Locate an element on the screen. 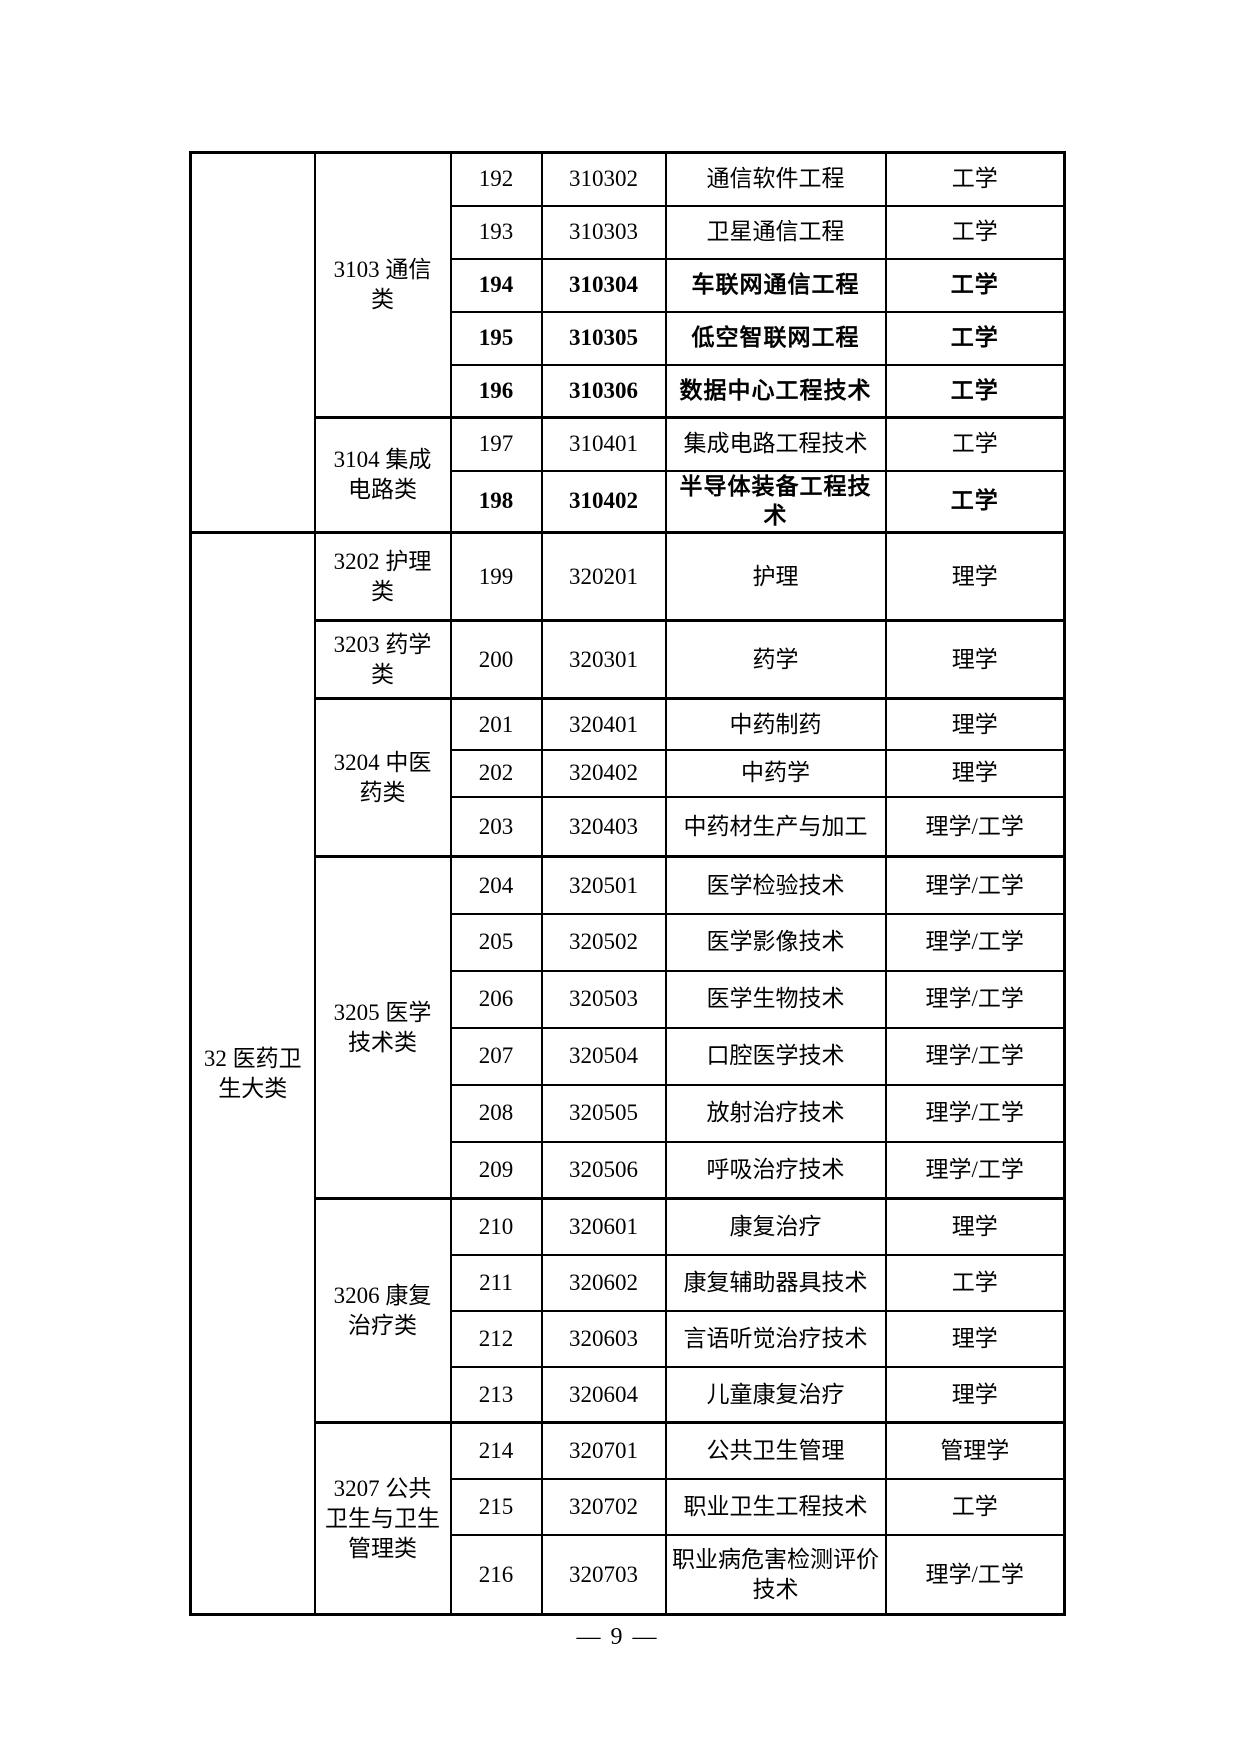 The height and width of the screenshot is (1749, 1235). subcategory-cell: 3104 集成 电路类 is located at coordinates (382, 474).